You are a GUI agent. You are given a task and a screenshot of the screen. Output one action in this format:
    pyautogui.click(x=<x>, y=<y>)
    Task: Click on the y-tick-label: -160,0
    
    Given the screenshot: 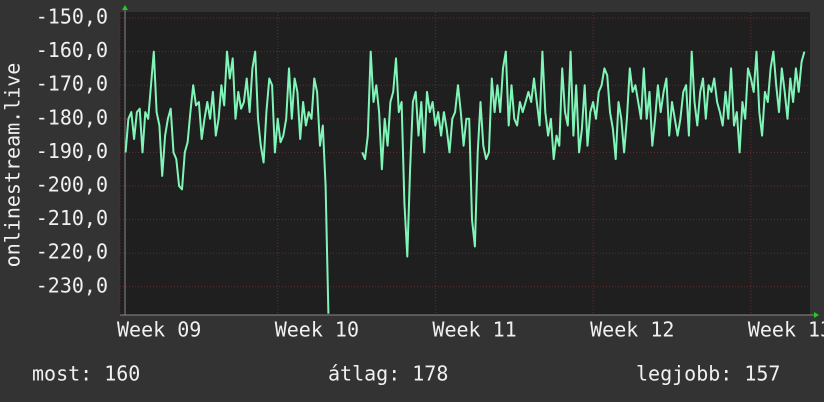 What is the action you would take?
    pyautogui.click(x=72, y=50)
    